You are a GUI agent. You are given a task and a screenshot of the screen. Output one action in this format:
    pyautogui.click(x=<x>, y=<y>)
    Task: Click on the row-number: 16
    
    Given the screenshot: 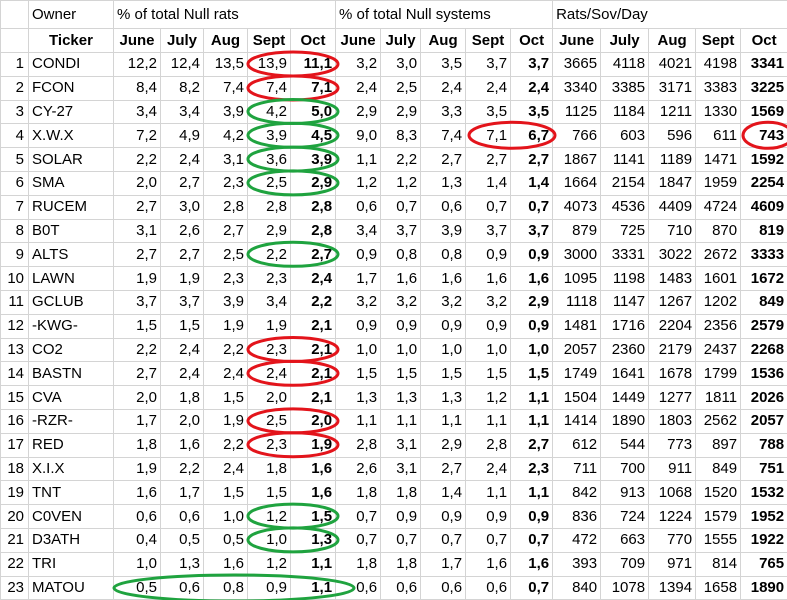 What is the action you would take?
    pyautogui.click(x=14, y=421)
    